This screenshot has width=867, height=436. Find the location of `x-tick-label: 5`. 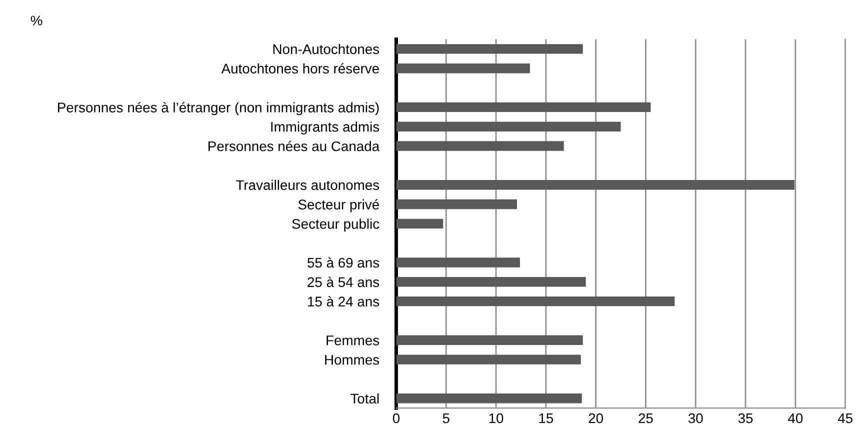

x-tick-label: 5 is located at coordinates (446, 418).